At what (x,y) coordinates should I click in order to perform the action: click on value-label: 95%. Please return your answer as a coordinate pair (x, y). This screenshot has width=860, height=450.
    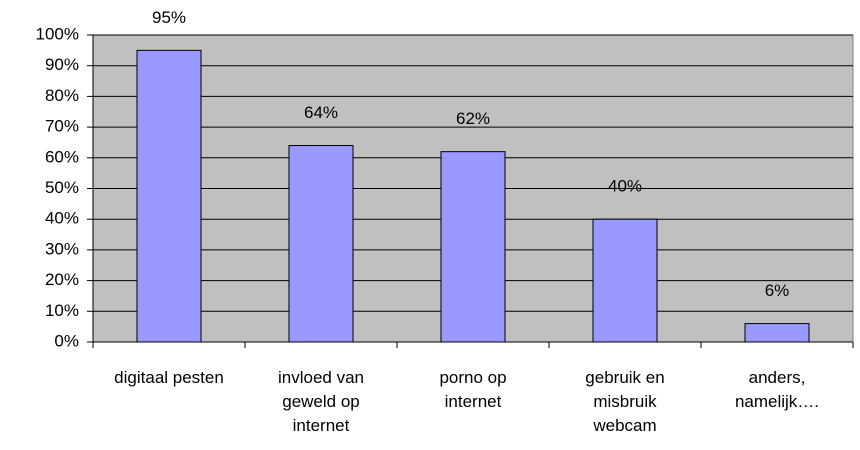
    Looking at the image, I should click on (169, 17).